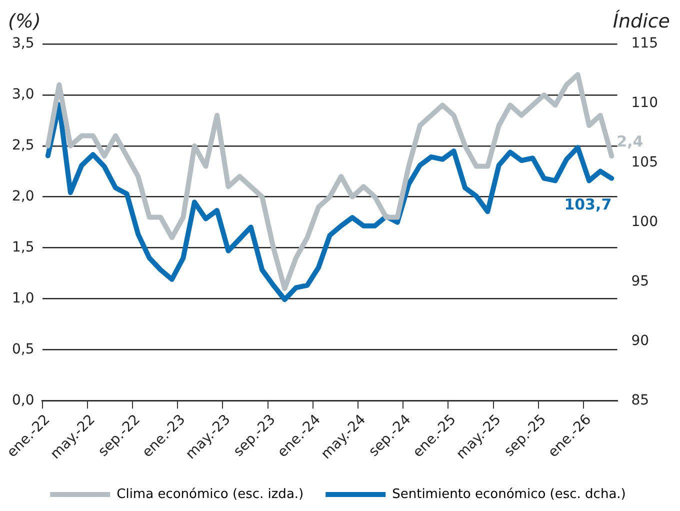  What do you see at coordinates (644, 103) in the screenshot?
I see `y2-tick-label: 110` at bounding box center [644, 103].